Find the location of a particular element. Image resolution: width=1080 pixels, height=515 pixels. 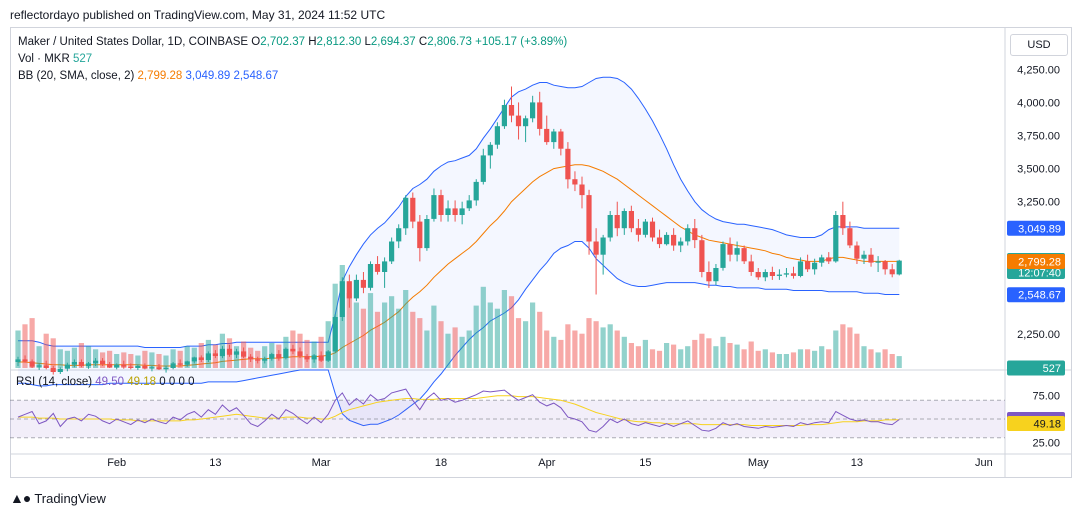

rsi-ma-value: 49.18 is located at coordinates (142, 382).